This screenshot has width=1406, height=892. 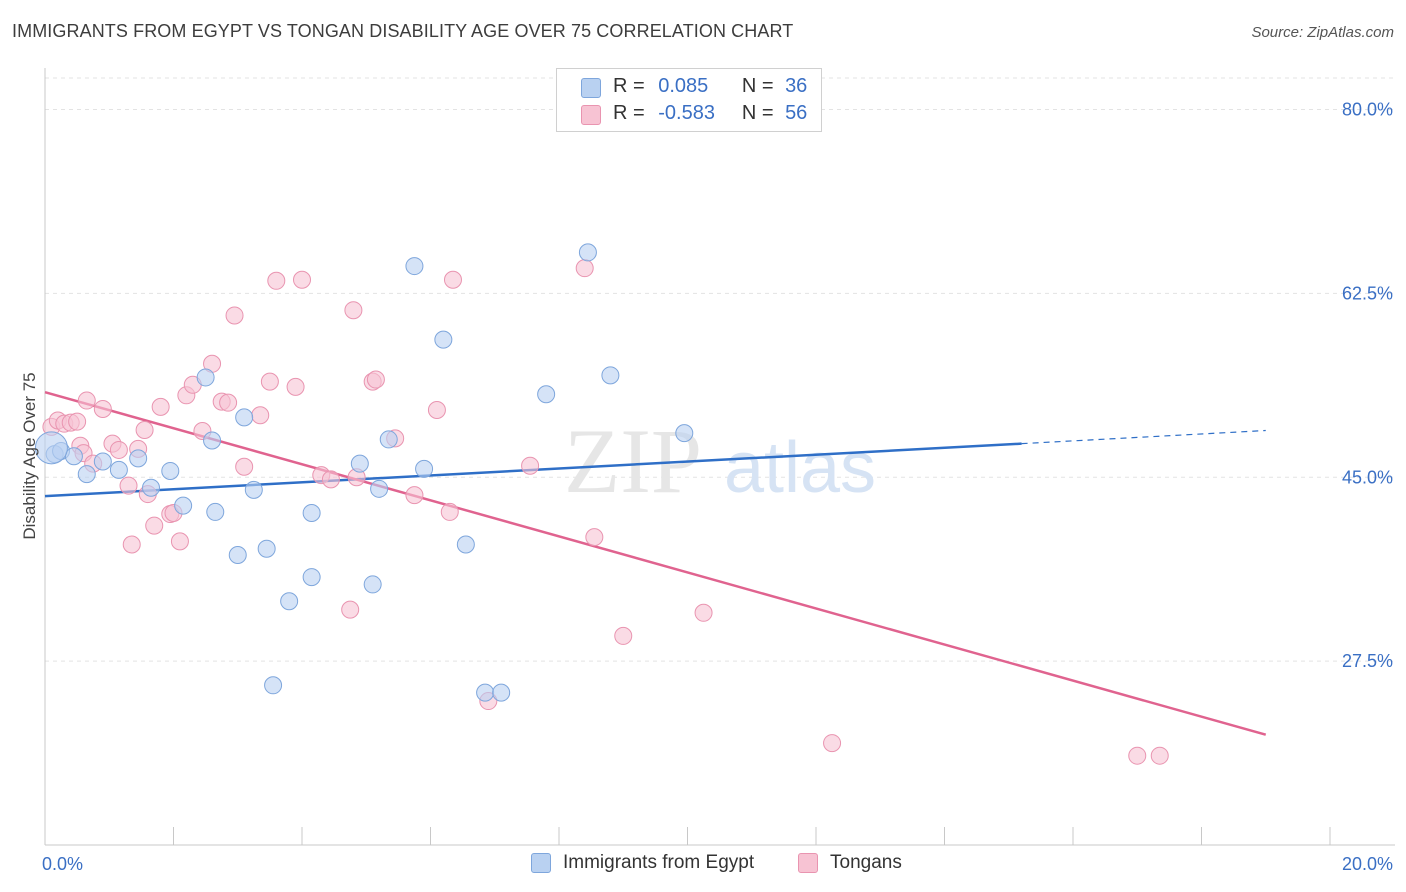 I want to click on egypt-trend-extension, so click(x=1143, y=437).